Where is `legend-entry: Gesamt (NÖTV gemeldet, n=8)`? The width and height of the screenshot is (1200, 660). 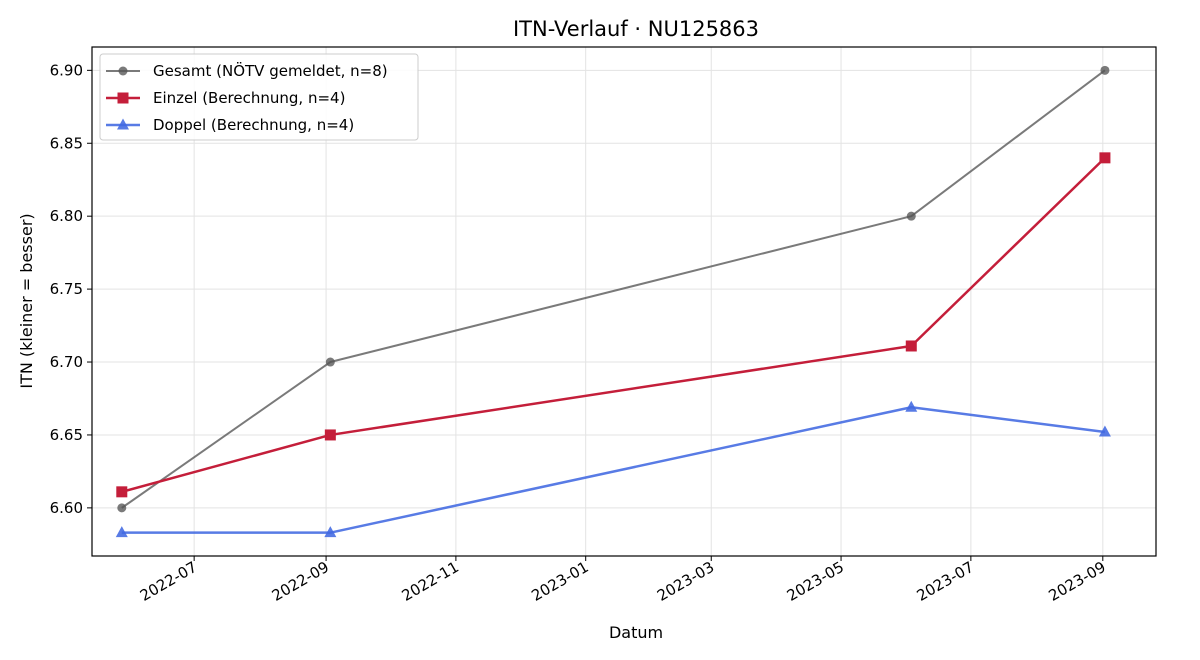 legend-entry: Gesamt (NÖTV gemeldet, n=8) is located at coordinates (247, 70).